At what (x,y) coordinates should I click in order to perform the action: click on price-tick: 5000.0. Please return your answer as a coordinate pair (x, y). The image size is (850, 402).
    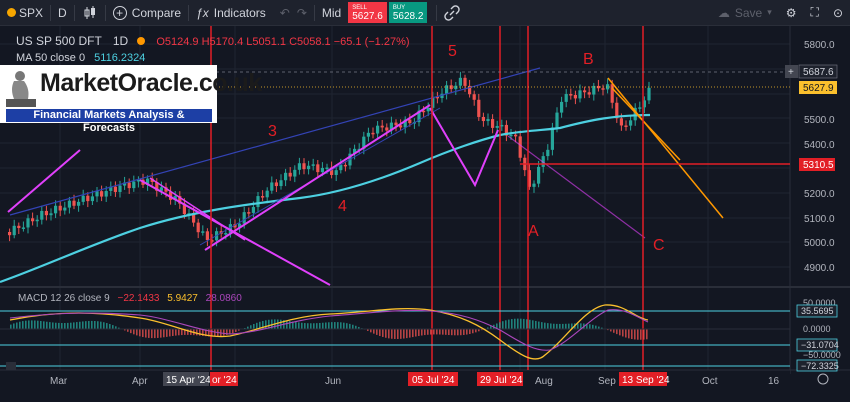
    Looking at the image, I should click on (819, 243).